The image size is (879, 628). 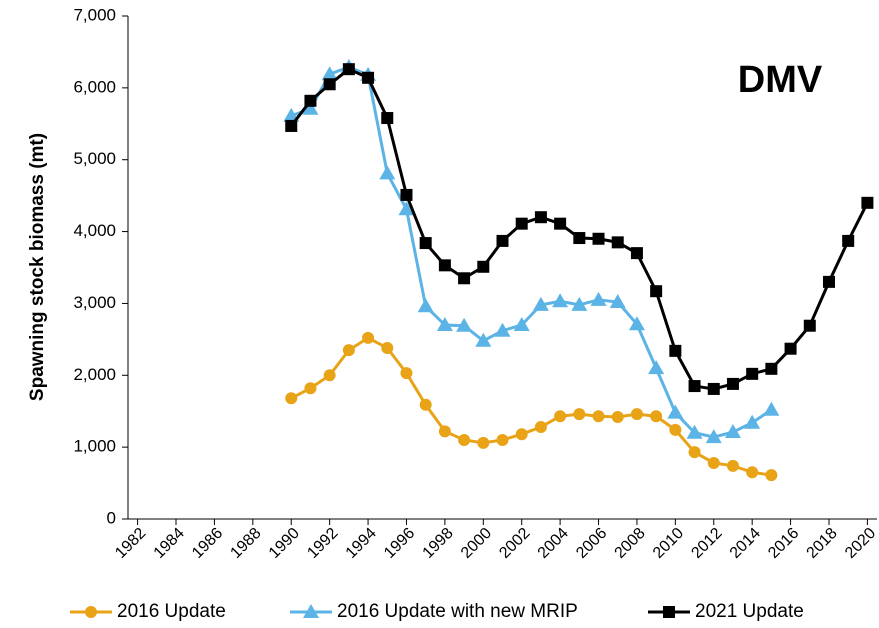 What do you see at coordinates (245, 543) in the screenshot?
I see `x-tick-label: 1988` at bounding box center [245, 543].